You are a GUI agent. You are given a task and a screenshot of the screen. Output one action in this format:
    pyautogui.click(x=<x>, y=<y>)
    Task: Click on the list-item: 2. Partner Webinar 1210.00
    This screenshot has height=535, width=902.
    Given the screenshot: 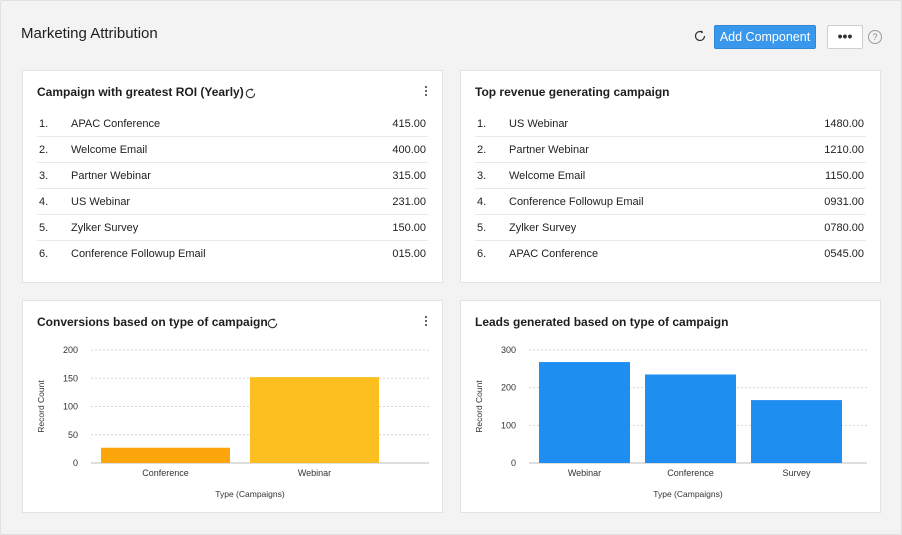 What is the action you would take?
    pyautogui.click(x=670, y=150)
    